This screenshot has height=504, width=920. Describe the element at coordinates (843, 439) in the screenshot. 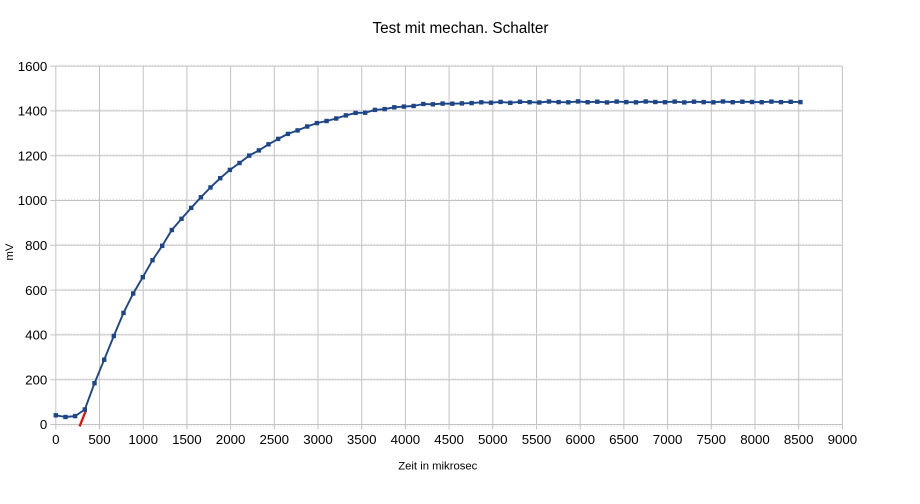

I see `svg-text: 9000` at that location.